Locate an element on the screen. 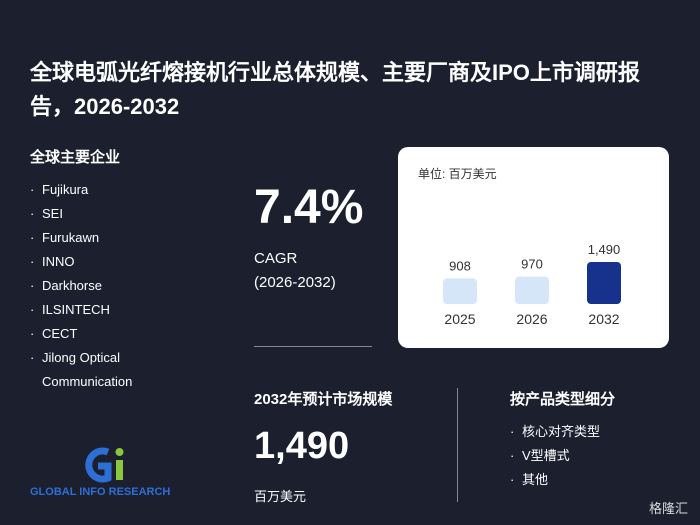 The image size is (700, 525). chart-card: 单位: 百万美元 908 2025 970 2026 1,490 2032 is located at coordinates (533, 247).